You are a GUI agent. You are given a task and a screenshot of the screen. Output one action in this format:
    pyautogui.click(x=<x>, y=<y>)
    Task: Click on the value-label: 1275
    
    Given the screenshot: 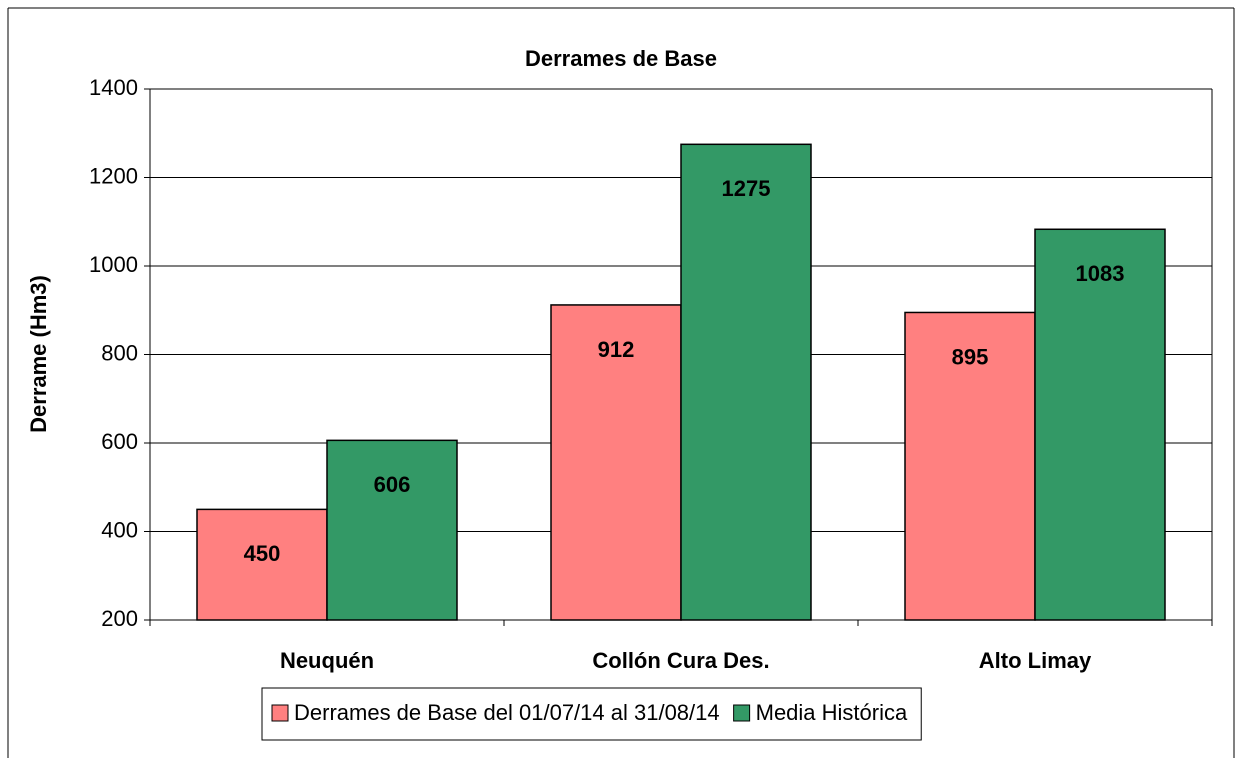 What is the action you would take?
    pyautogui.click(x=746, y=188)
    